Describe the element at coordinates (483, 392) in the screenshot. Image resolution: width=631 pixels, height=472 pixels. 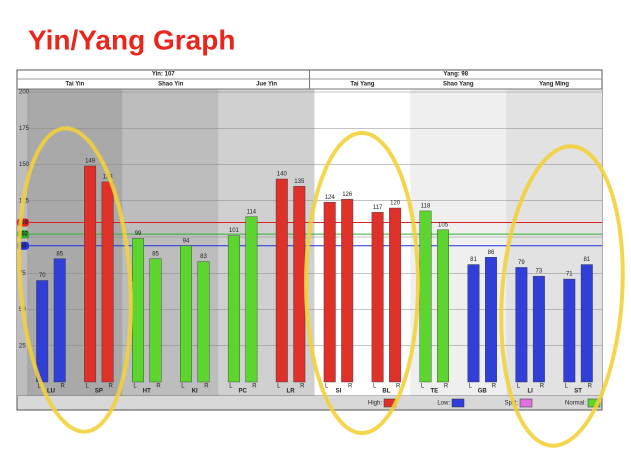
I see `x-tick-label: GB` at that location.